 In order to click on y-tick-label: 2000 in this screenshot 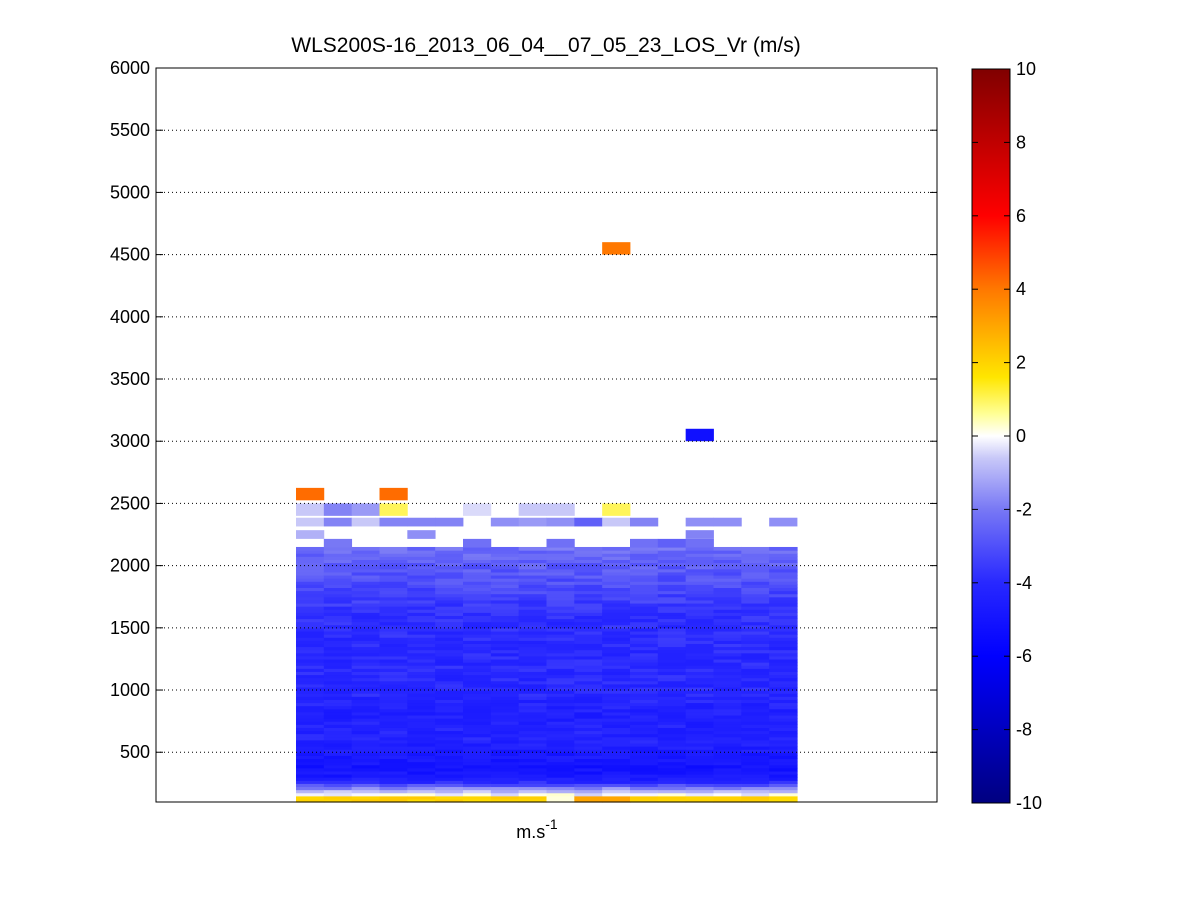, I will do `click(130, 566)`.